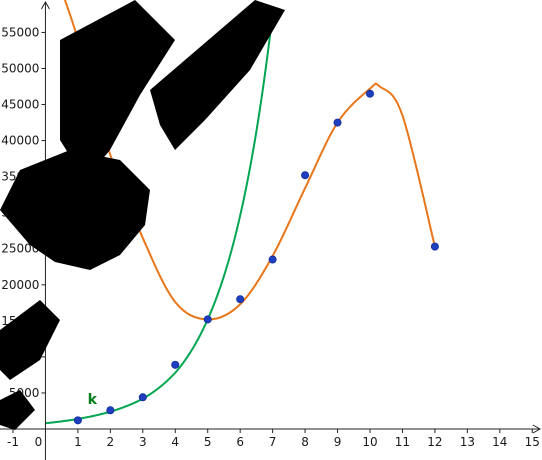 This screenshot has width=542, height=460. What do you see at coordinates (532, 442) in the screenshot?
I see `x-tick-label: 15` at bounding box center [532, 442].